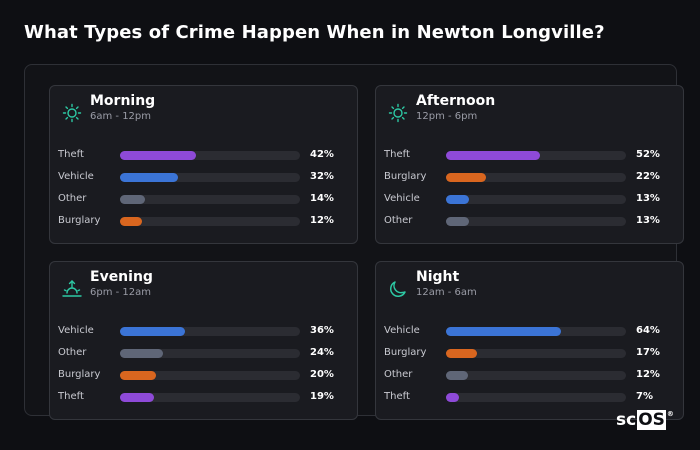  I want to click on bar-row: Other 12%, so click(530, 375).